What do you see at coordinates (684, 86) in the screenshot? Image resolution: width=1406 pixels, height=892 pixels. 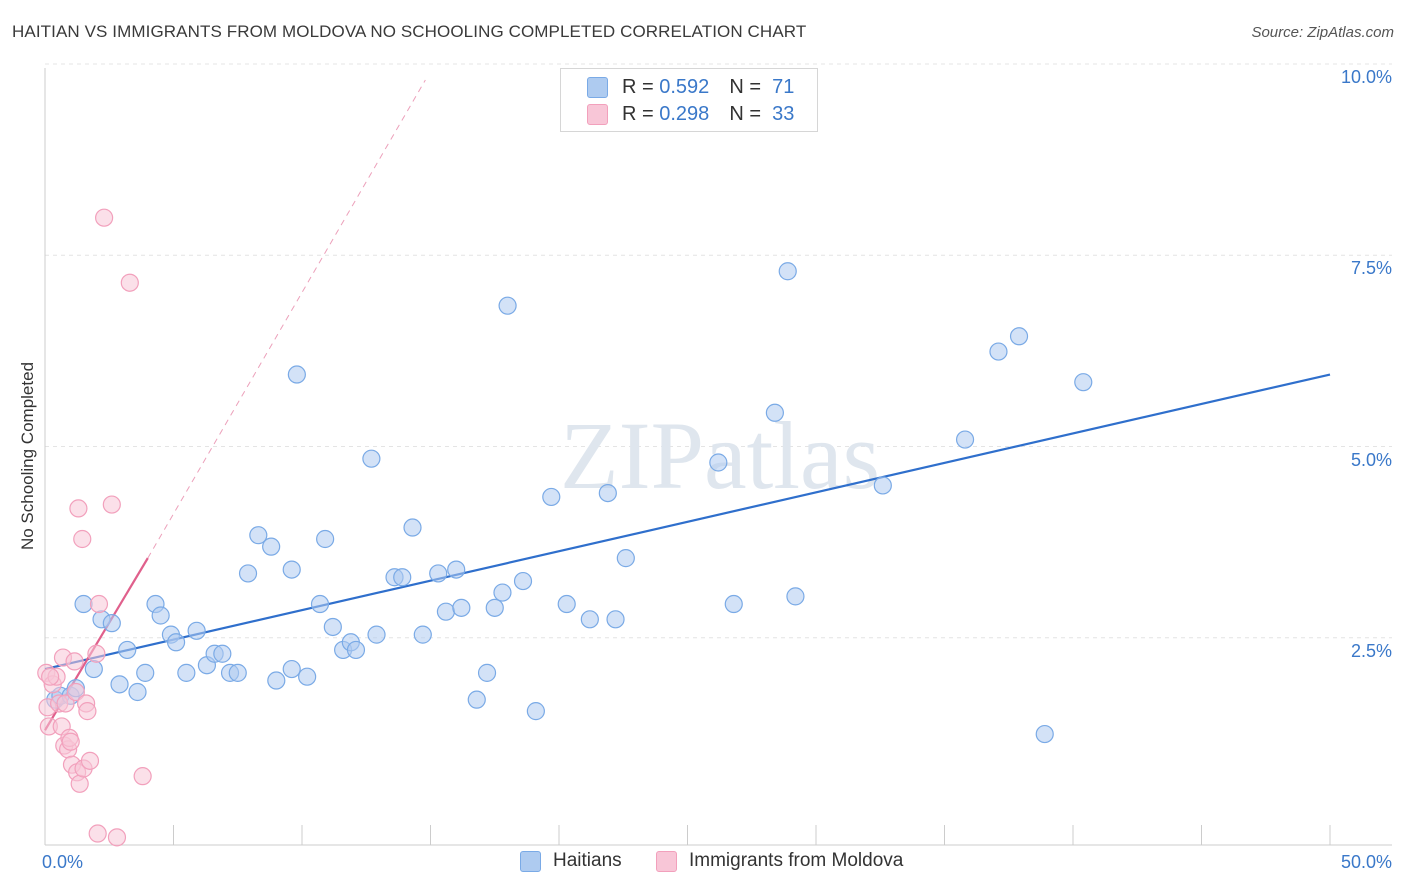 I see `legend-r-value: 0.592` at bounding box center [684, 86].